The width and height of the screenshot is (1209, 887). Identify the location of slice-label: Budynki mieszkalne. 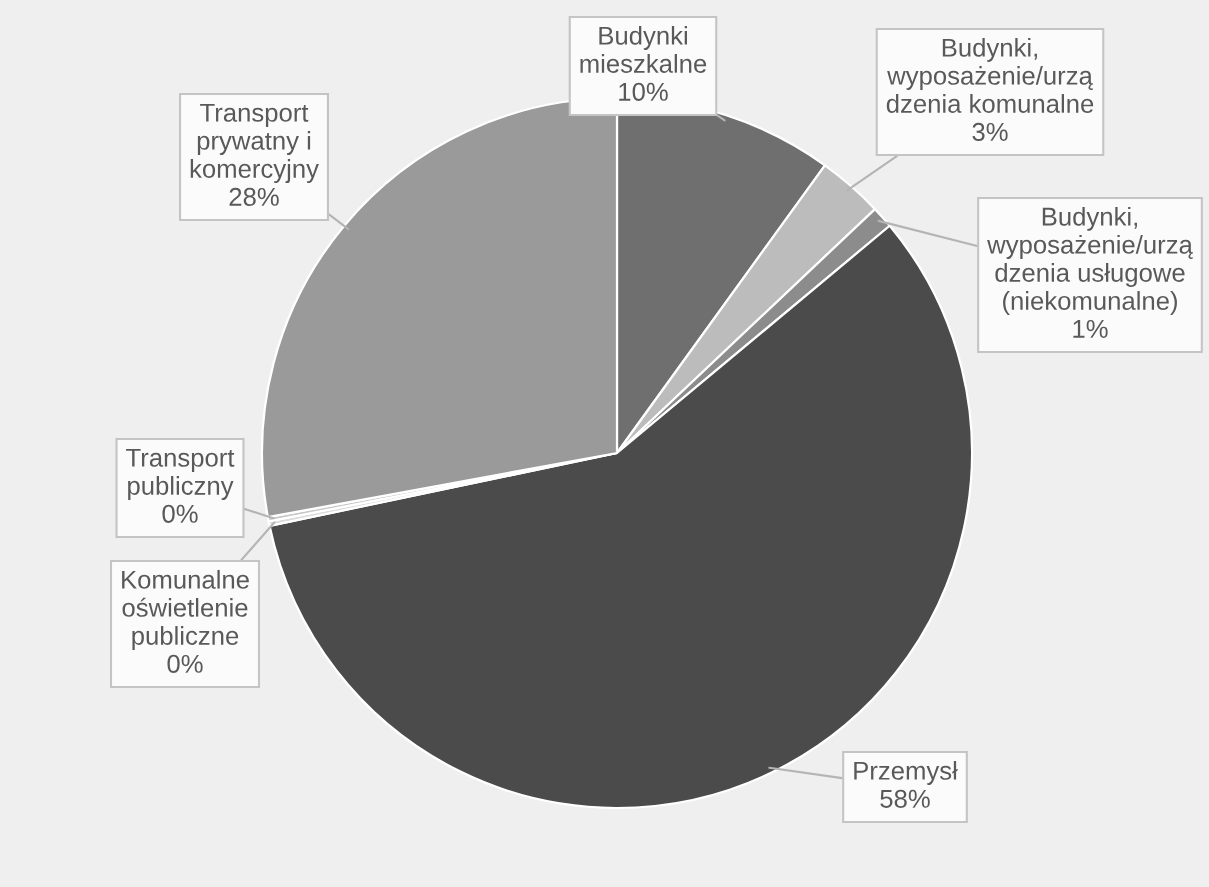
(643, 49).